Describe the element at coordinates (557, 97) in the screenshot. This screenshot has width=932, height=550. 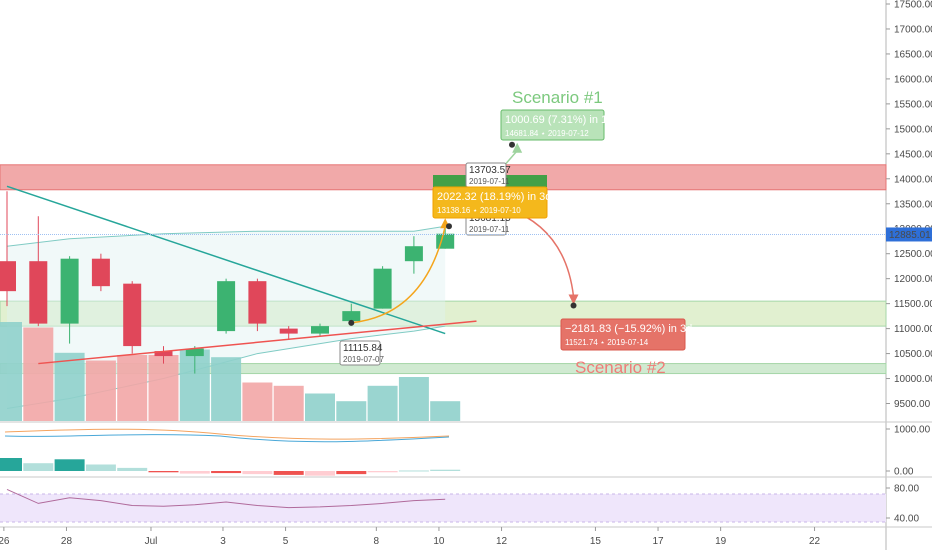
I see `scenario-1-label: Scenario #1` at that location.